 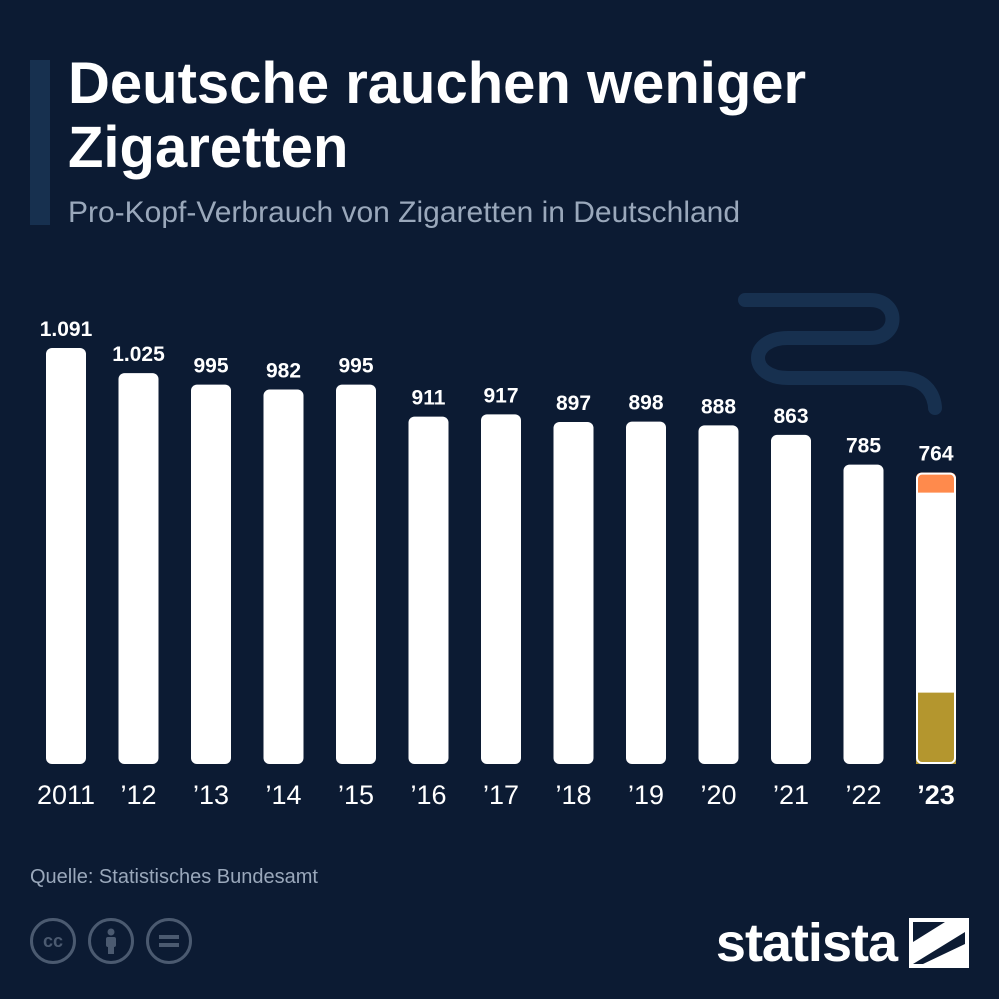 I want to click on bar-highlight-cigarette, so click(x=936, y=618).